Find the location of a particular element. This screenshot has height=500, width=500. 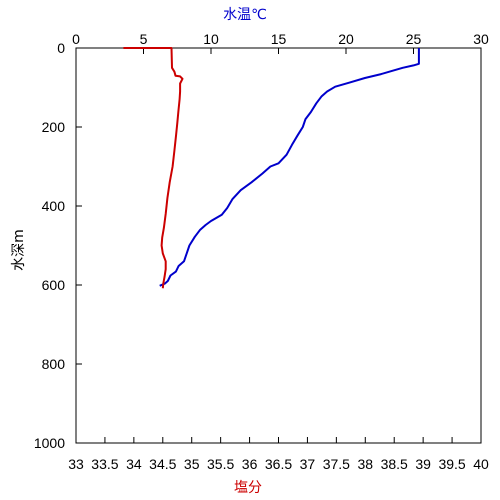

y-axis-title: 水深m is located at coordinates (19, 250).